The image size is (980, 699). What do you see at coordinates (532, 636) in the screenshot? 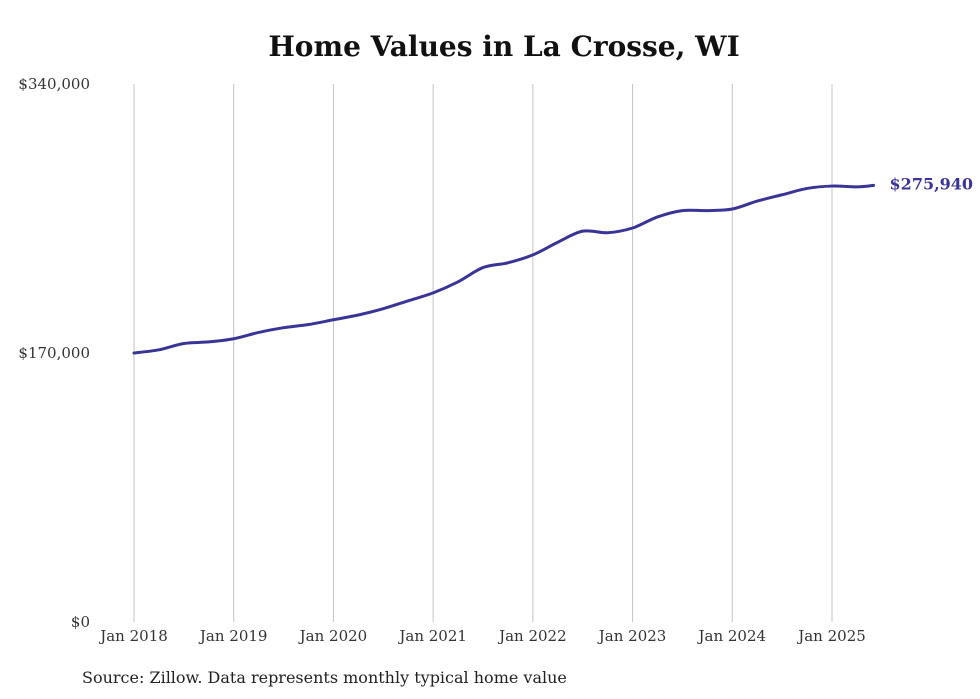
I see `x-tick-label: Jan 2022` at bounding box center [532, 636].